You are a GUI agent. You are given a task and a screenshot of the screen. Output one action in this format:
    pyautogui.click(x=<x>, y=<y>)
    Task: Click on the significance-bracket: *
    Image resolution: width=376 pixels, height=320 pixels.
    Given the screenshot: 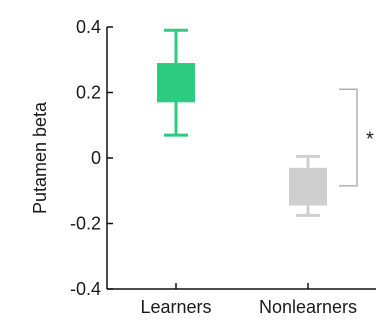 What is the action you would take?
    pyautogui.click(x=356, y=137)
    